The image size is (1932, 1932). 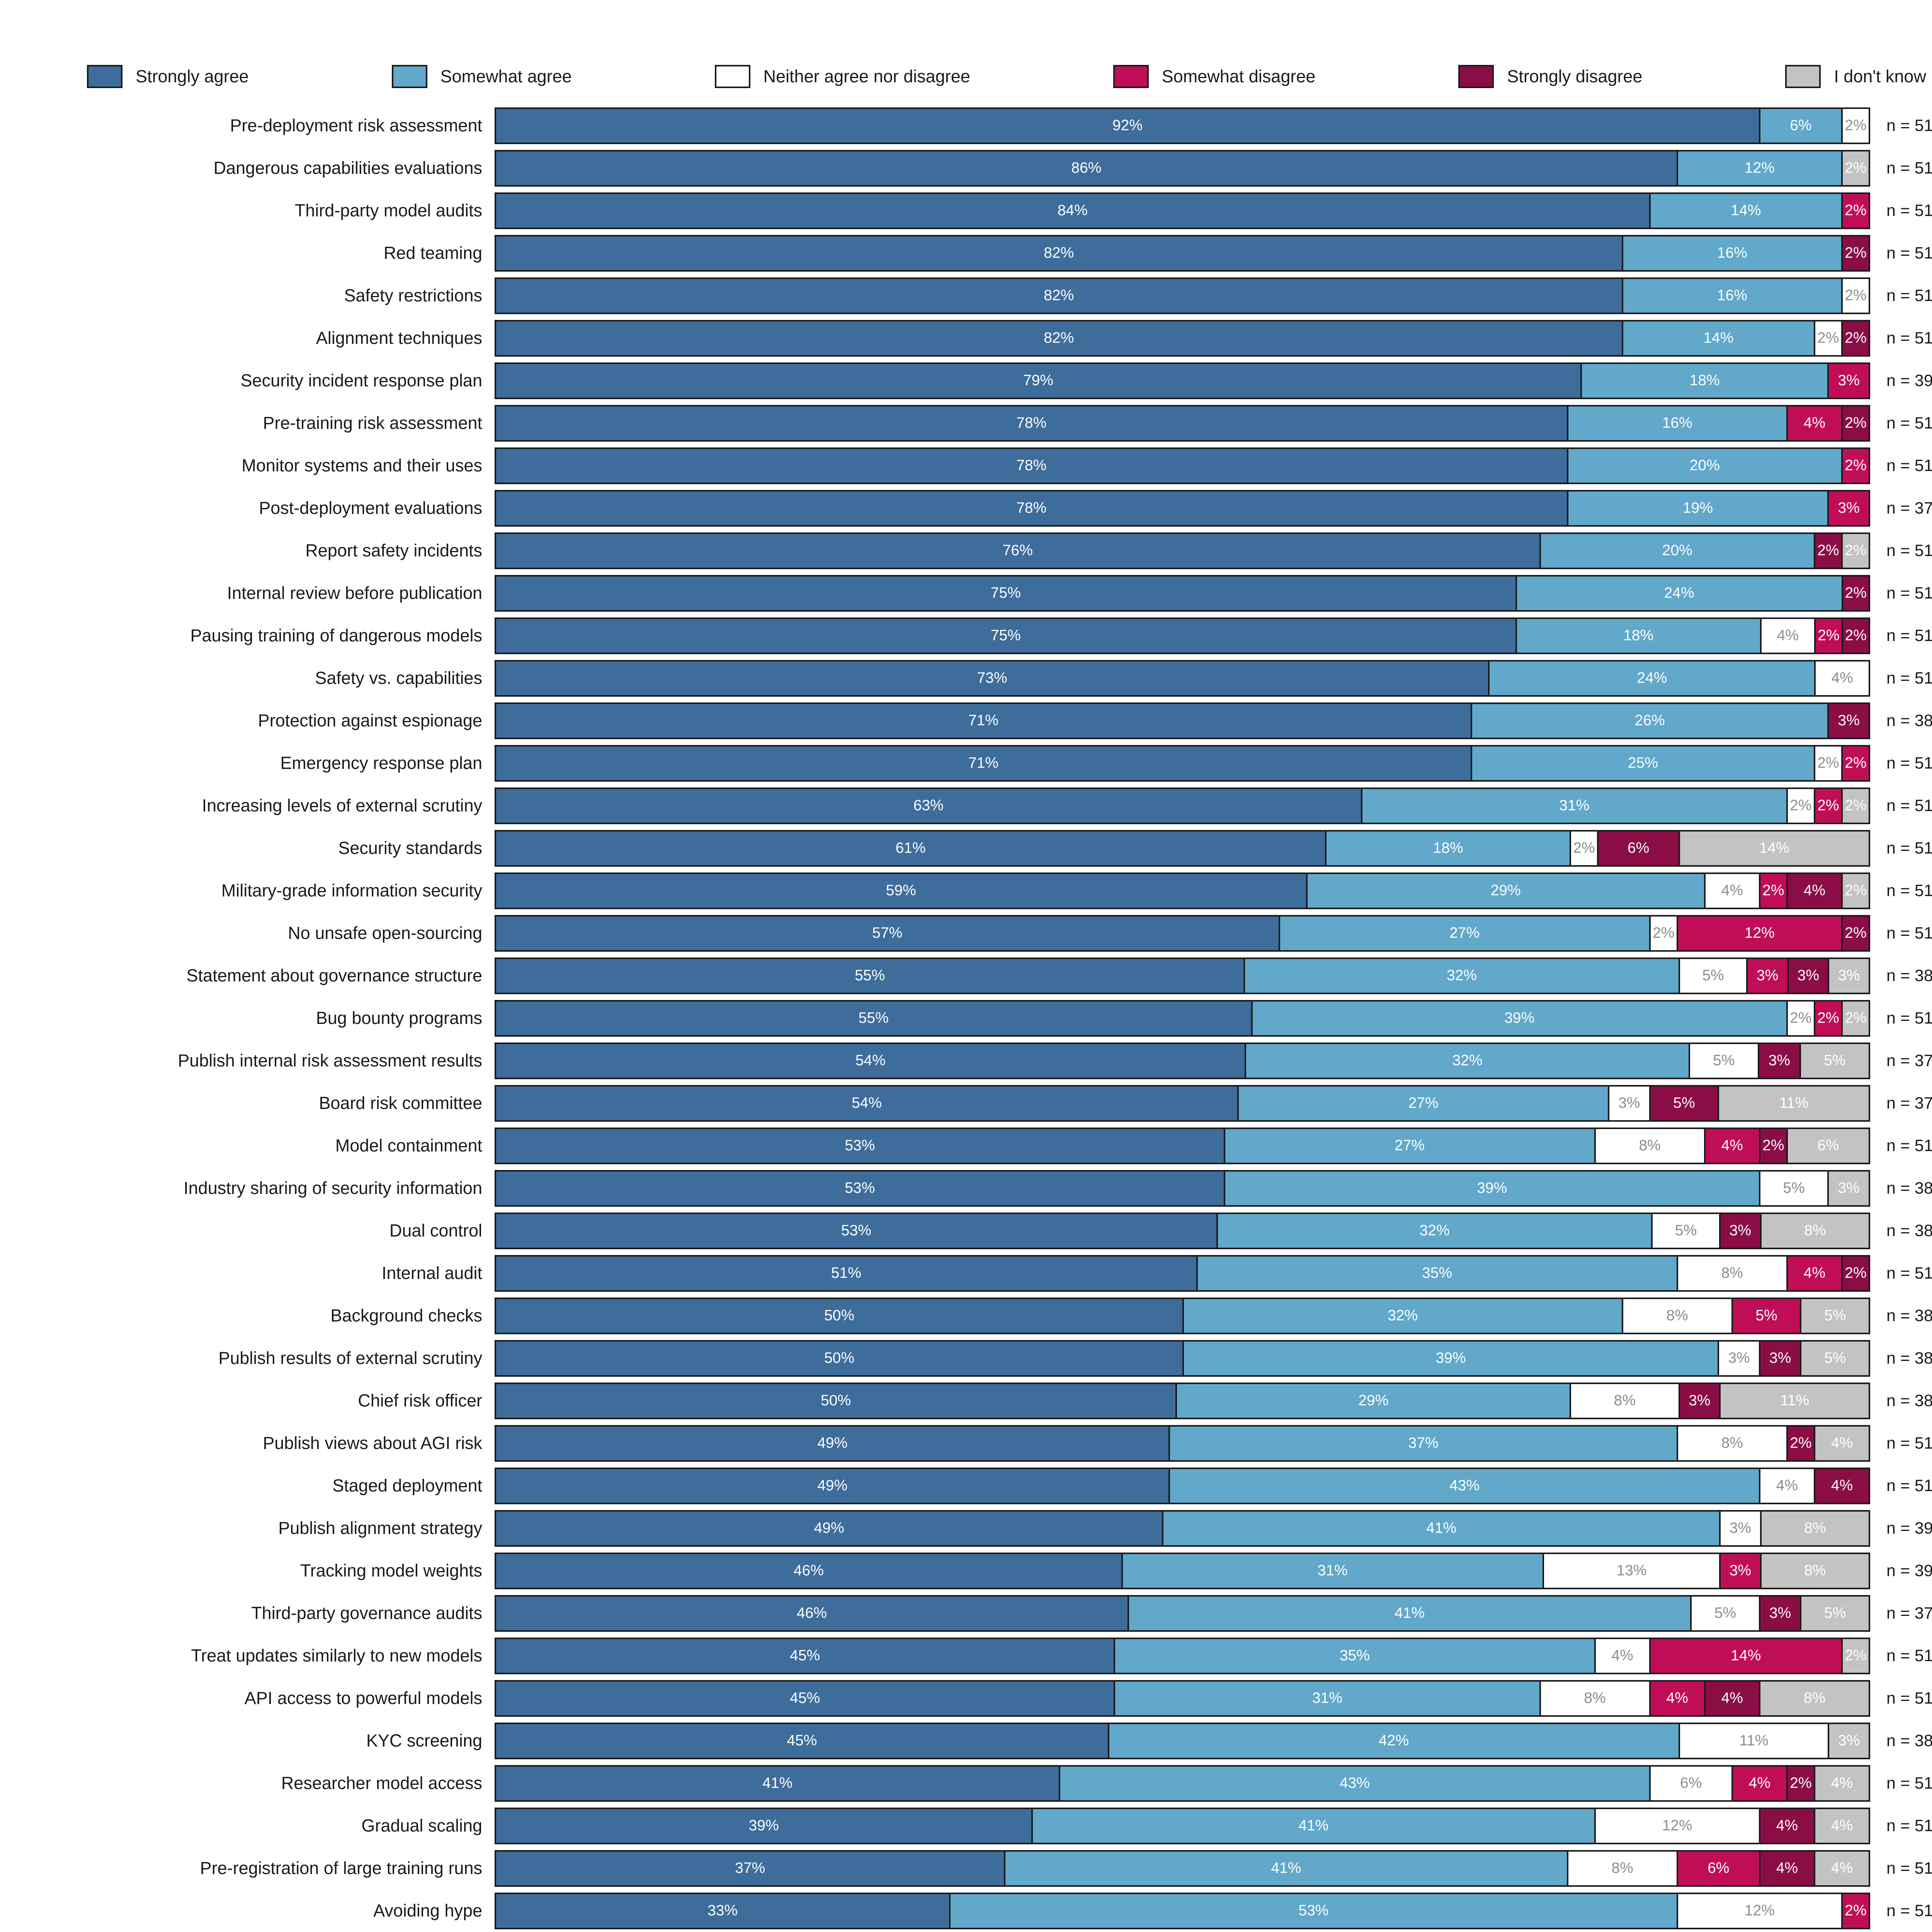 What do you see at coordinates (860, 1188) in the screenshot?
I see `bar-segment-strongly_agree: 53%` at bounding box center [860, 1188].